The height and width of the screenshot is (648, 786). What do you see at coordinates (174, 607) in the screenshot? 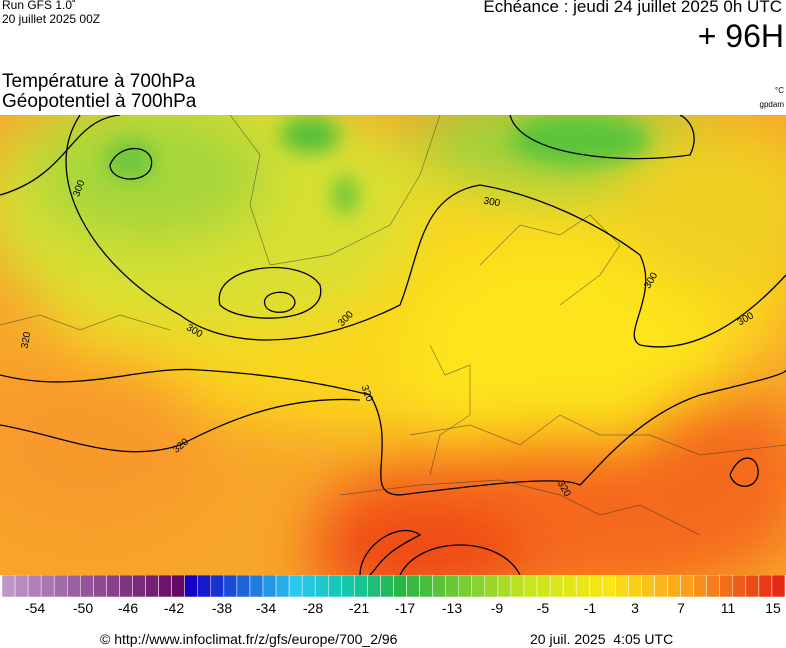
I see `colorbar-label: -42` at bounding box center [174, 607].